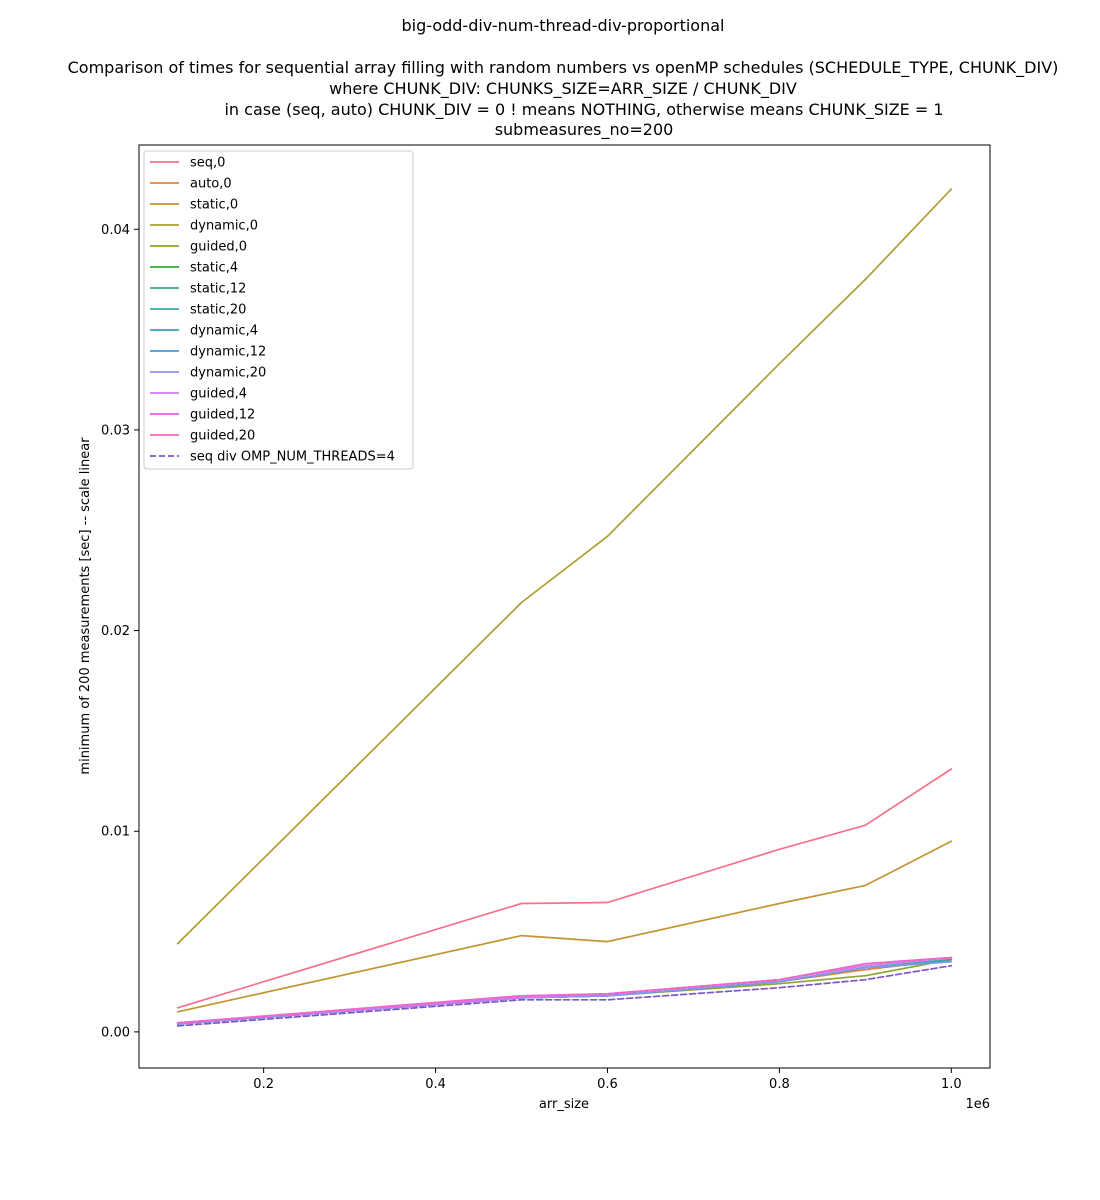 The width and height of the screenshot is (1100, 1200). I want to click on legend-label: guided,4, so click(218, 394).